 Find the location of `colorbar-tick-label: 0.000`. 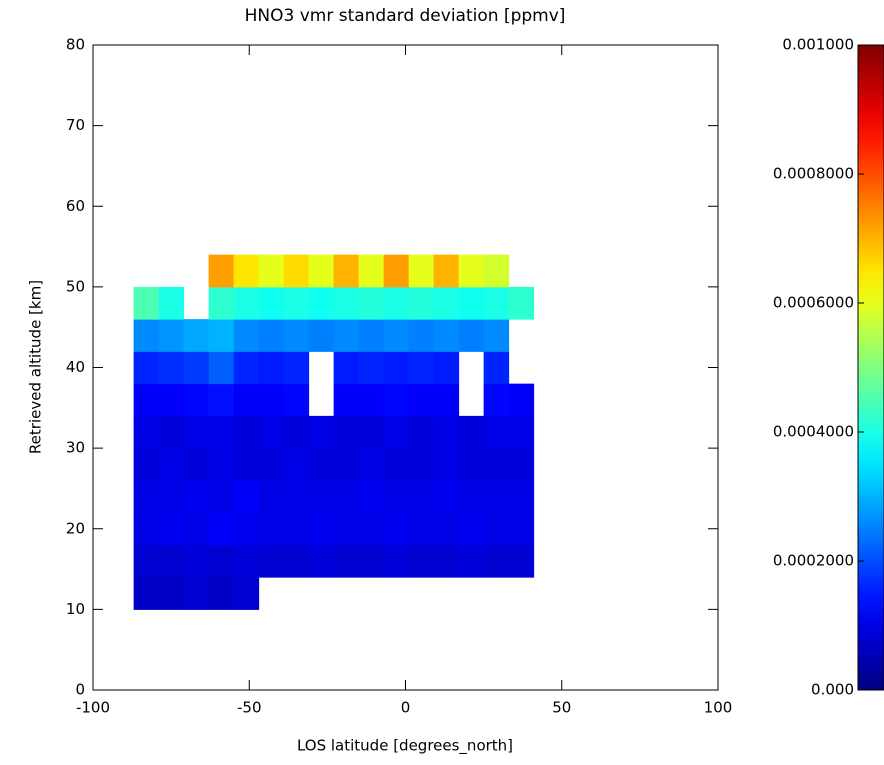

colorbar-tick-label: 0.000 is located at coordinates (832, 690).